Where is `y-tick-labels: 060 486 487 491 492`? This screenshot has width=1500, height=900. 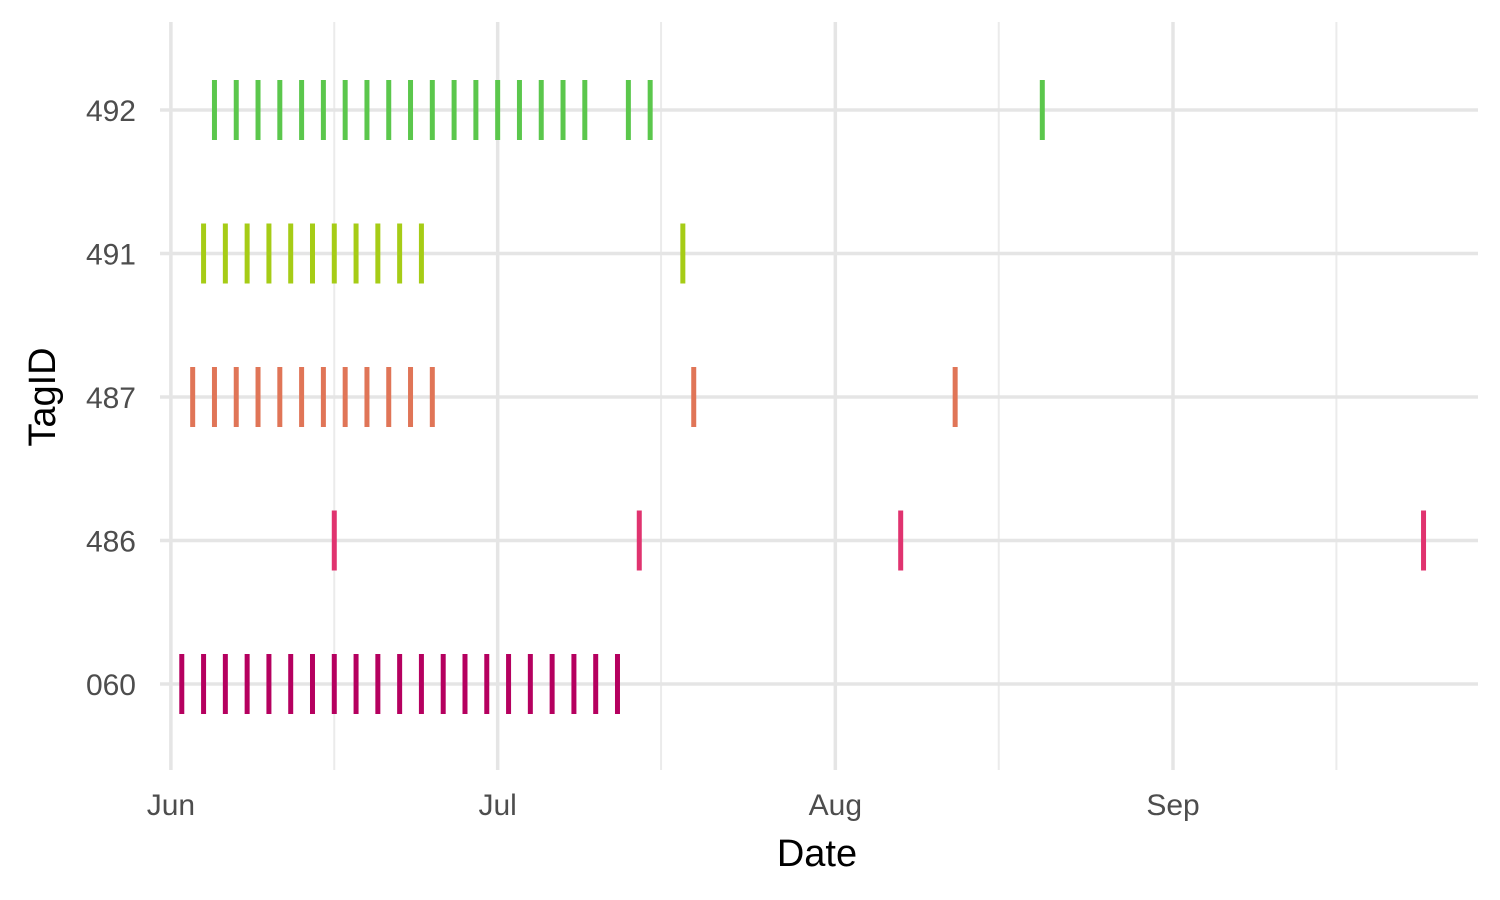 y-tick-labels: 060 486 487 491 492 is located at coordinates (111, 398).